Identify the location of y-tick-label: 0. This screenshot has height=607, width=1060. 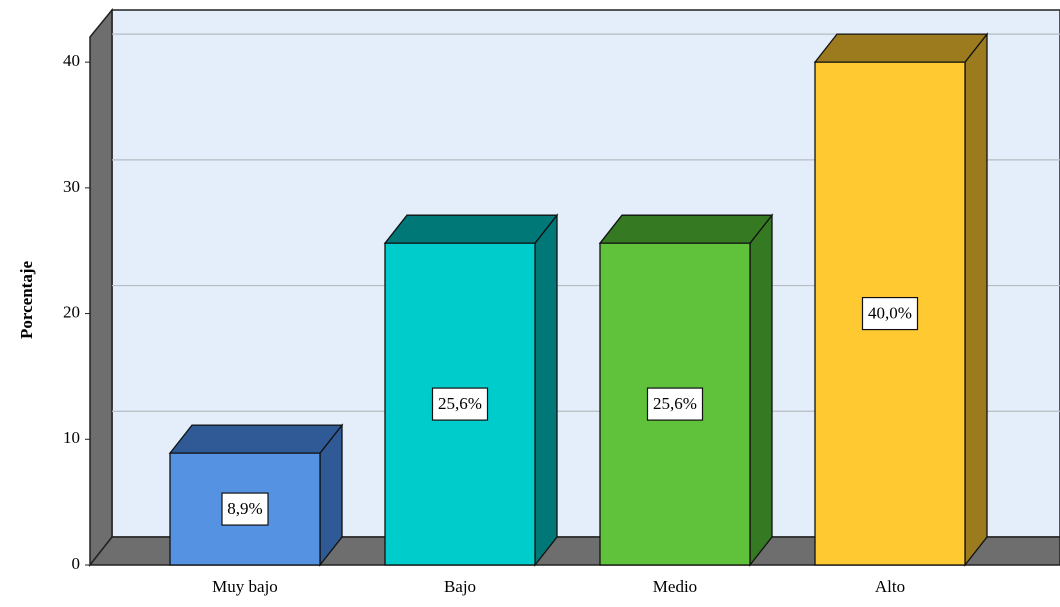
(76, 563).